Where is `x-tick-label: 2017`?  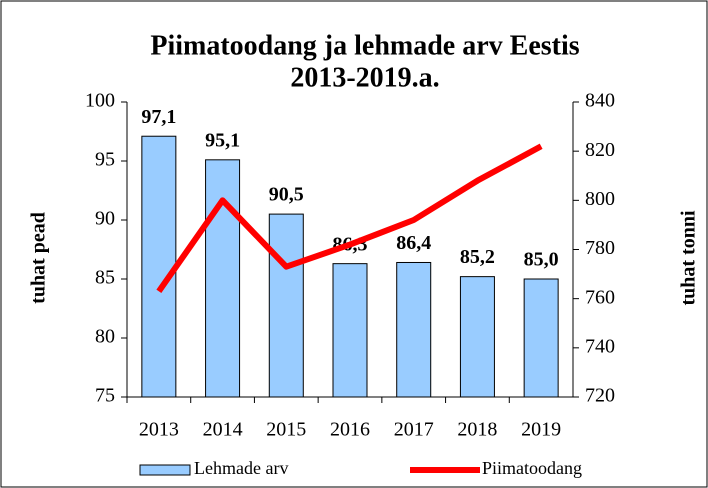 x-tick-label: 2017 is located at coordinates (414, 430).